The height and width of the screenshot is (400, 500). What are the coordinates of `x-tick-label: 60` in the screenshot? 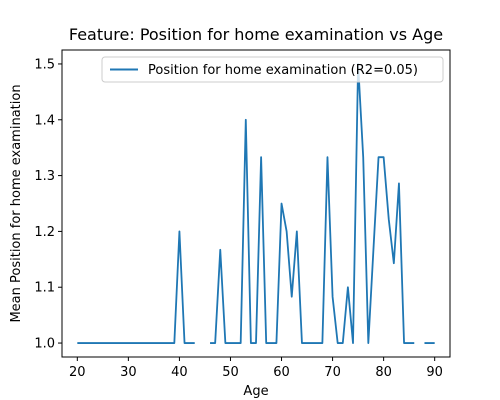 It's located at (281, 372).